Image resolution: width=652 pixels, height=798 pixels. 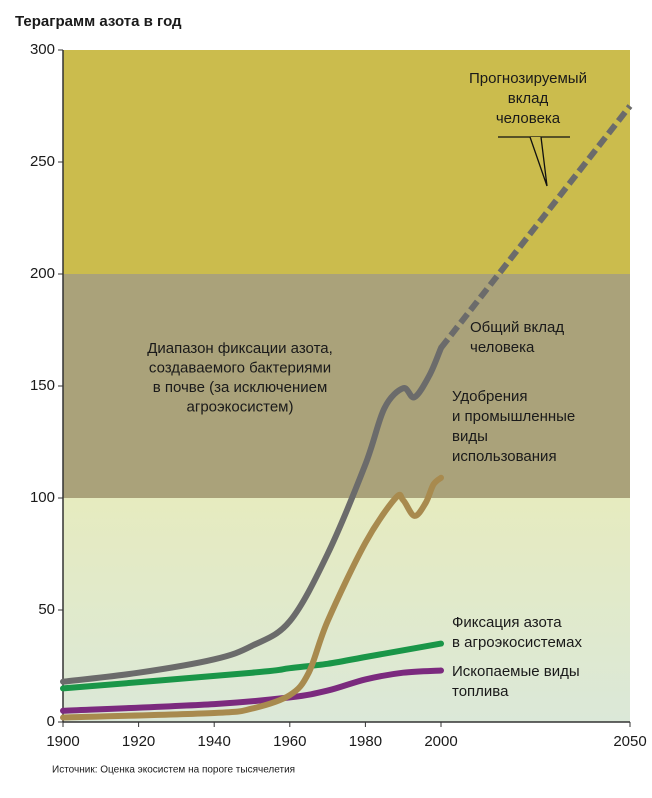 What do you see at coordinates (240, 387) in the screenshot?
I see `band-label: в почве (за исключением` at bounding box center [240, 387].